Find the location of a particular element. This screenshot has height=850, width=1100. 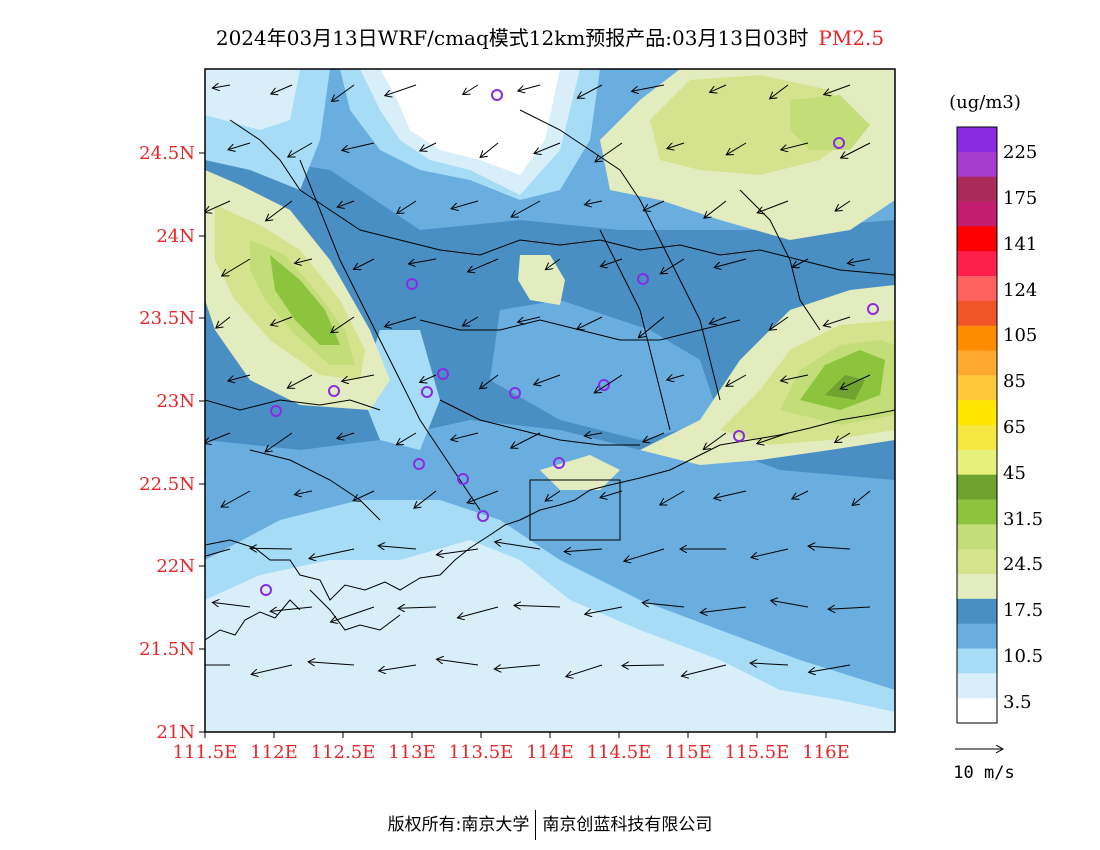

legend-swatches is located at coordinates (977, 425).